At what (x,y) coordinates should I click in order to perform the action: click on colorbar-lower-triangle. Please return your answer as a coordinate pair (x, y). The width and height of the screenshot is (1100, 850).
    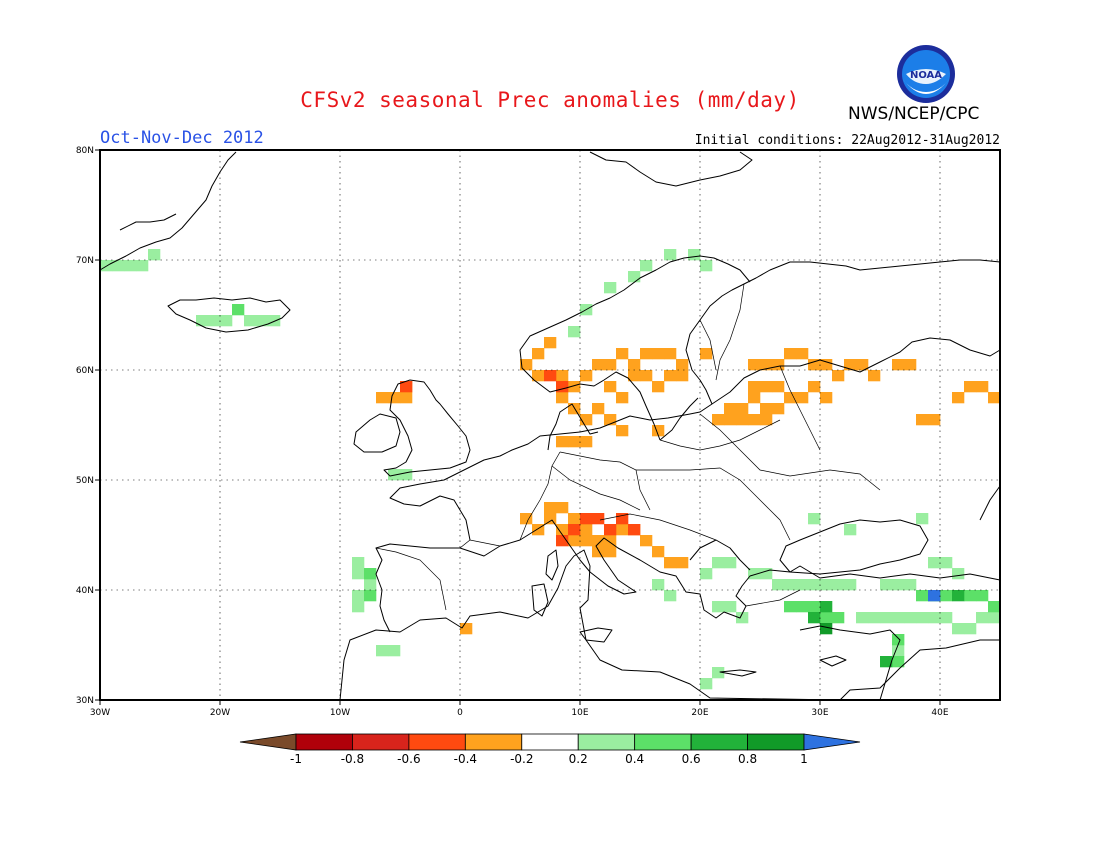
    Looking at the image, I should click on (268, 742).